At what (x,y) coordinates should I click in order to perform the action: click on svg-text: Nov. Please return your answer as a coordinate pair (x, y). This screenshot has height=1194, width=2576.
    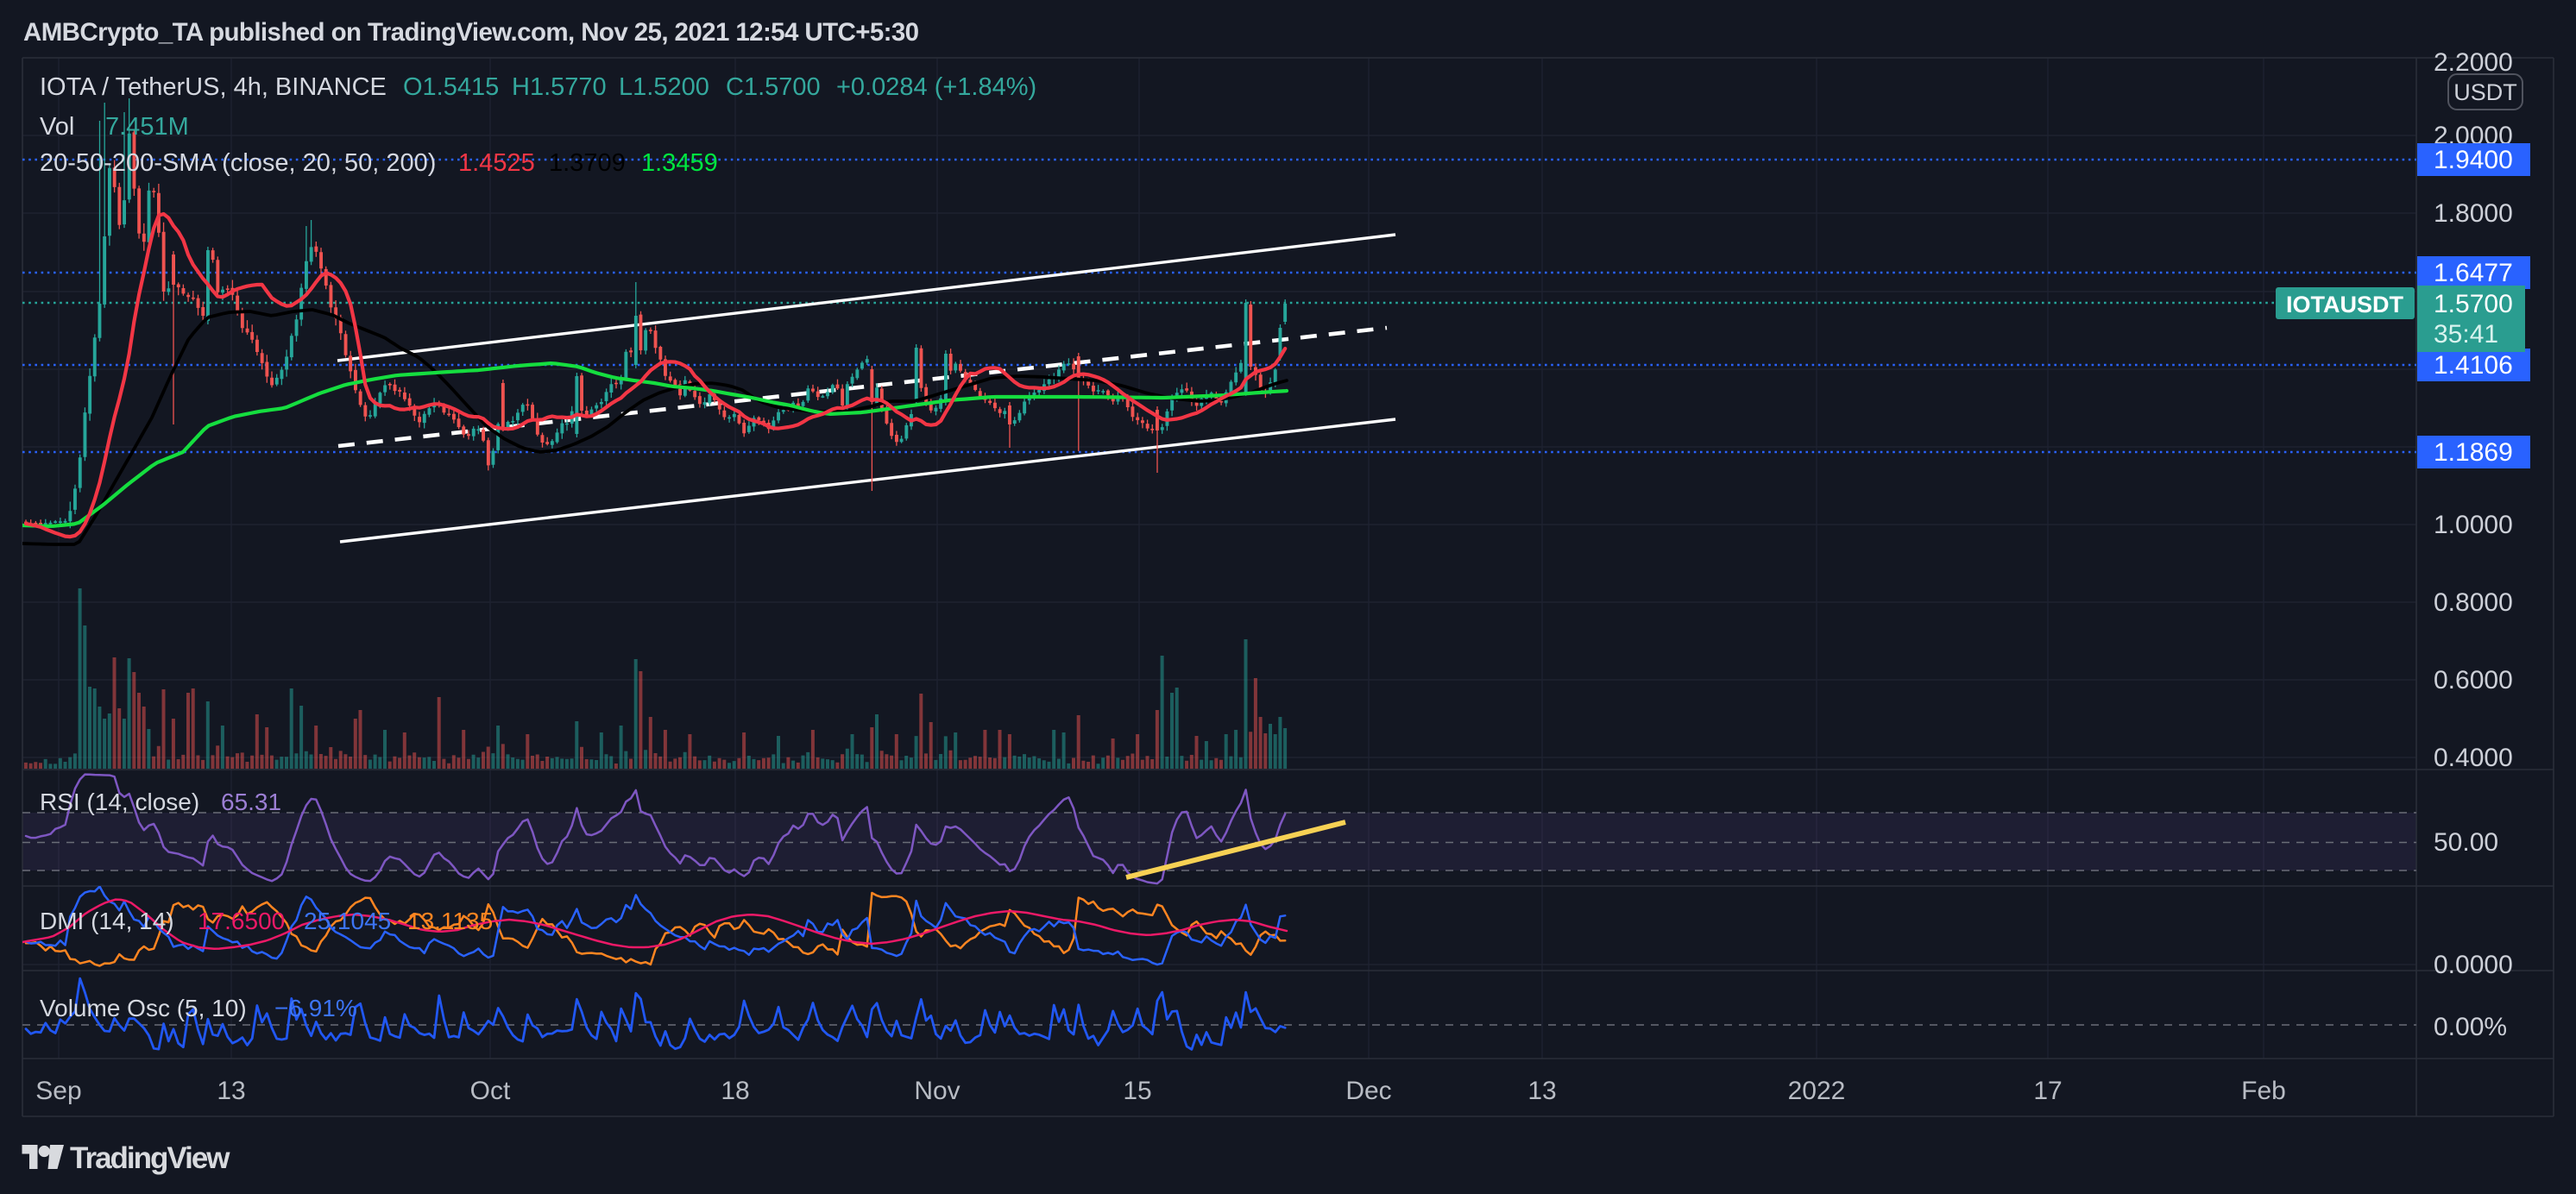
    Looking at the image, I should click on (937, 1091).